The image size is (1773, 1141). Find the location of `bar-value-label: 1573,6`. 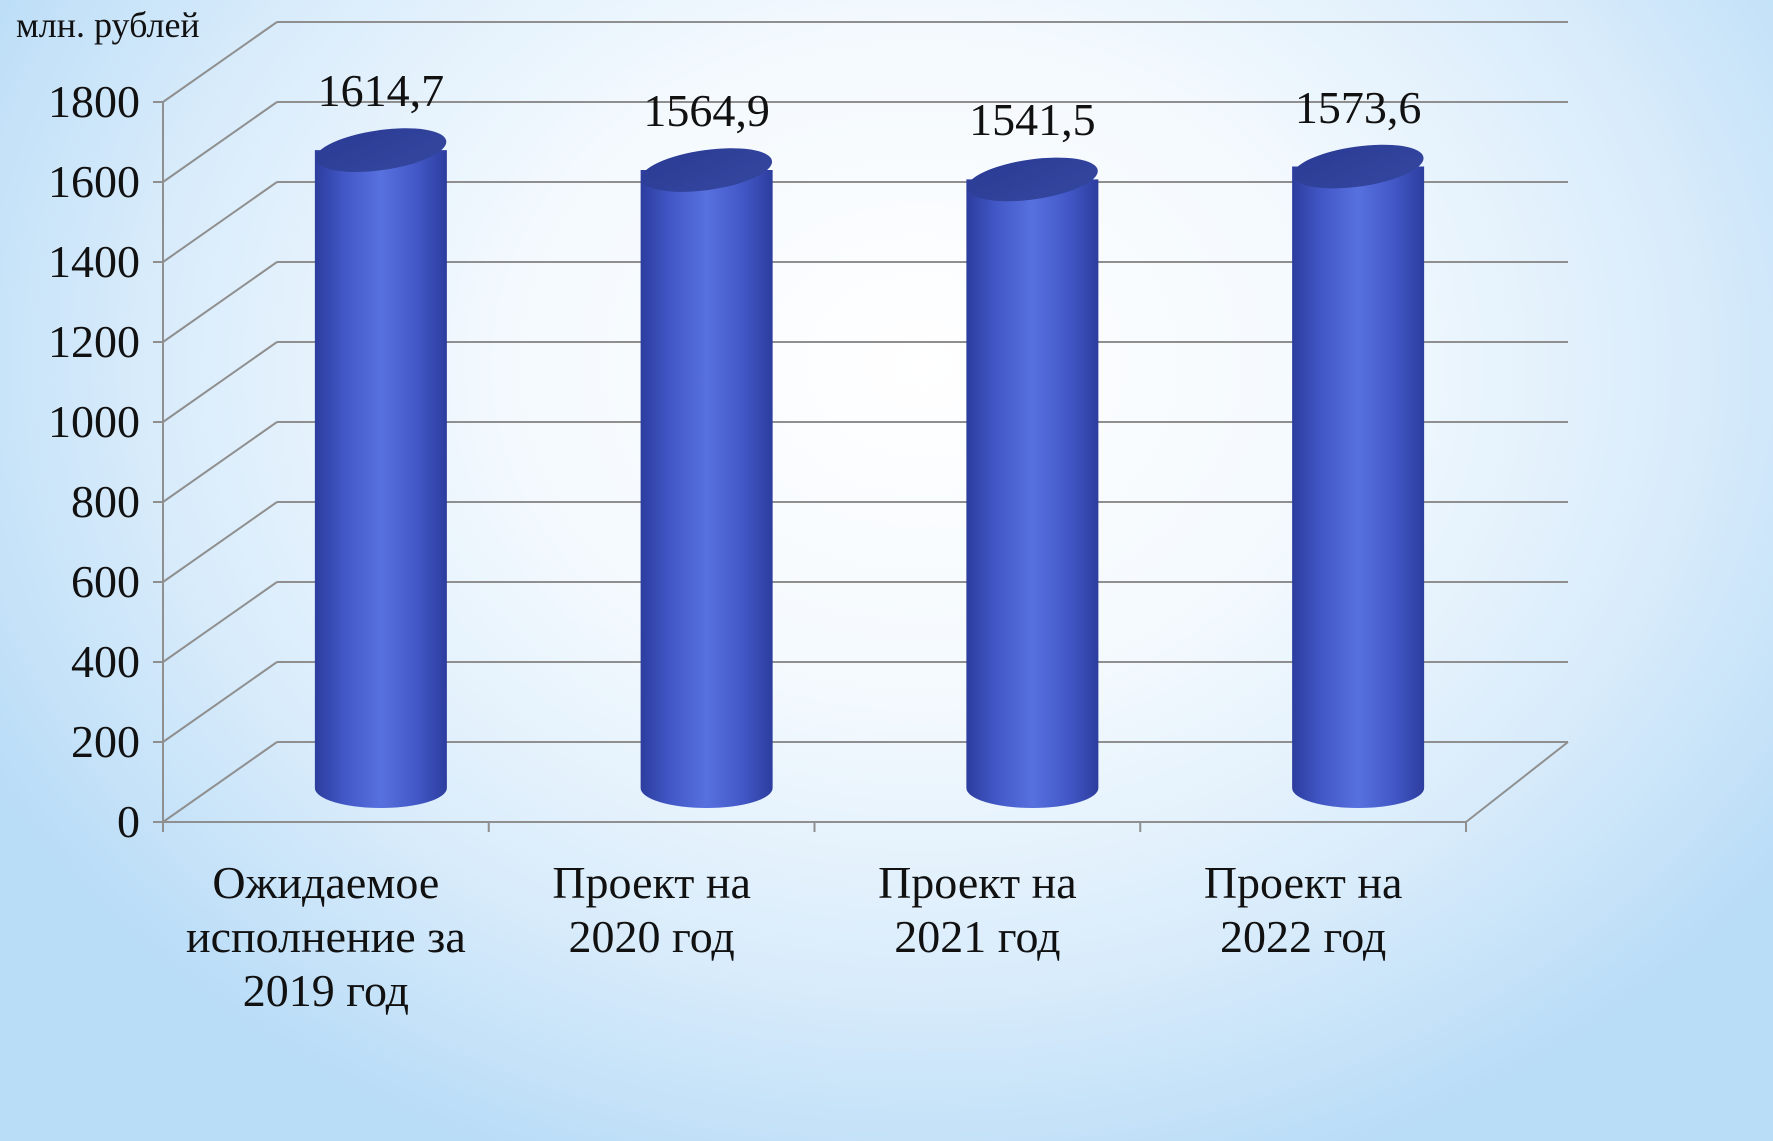

bar-value-label: 1573,6 is located at coordinates (1358, 107).